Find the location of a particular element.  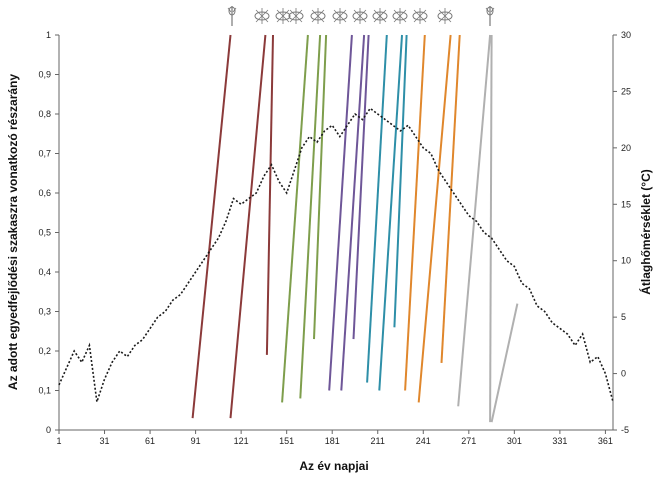

egg-icon is located at coordinates (232, 16).